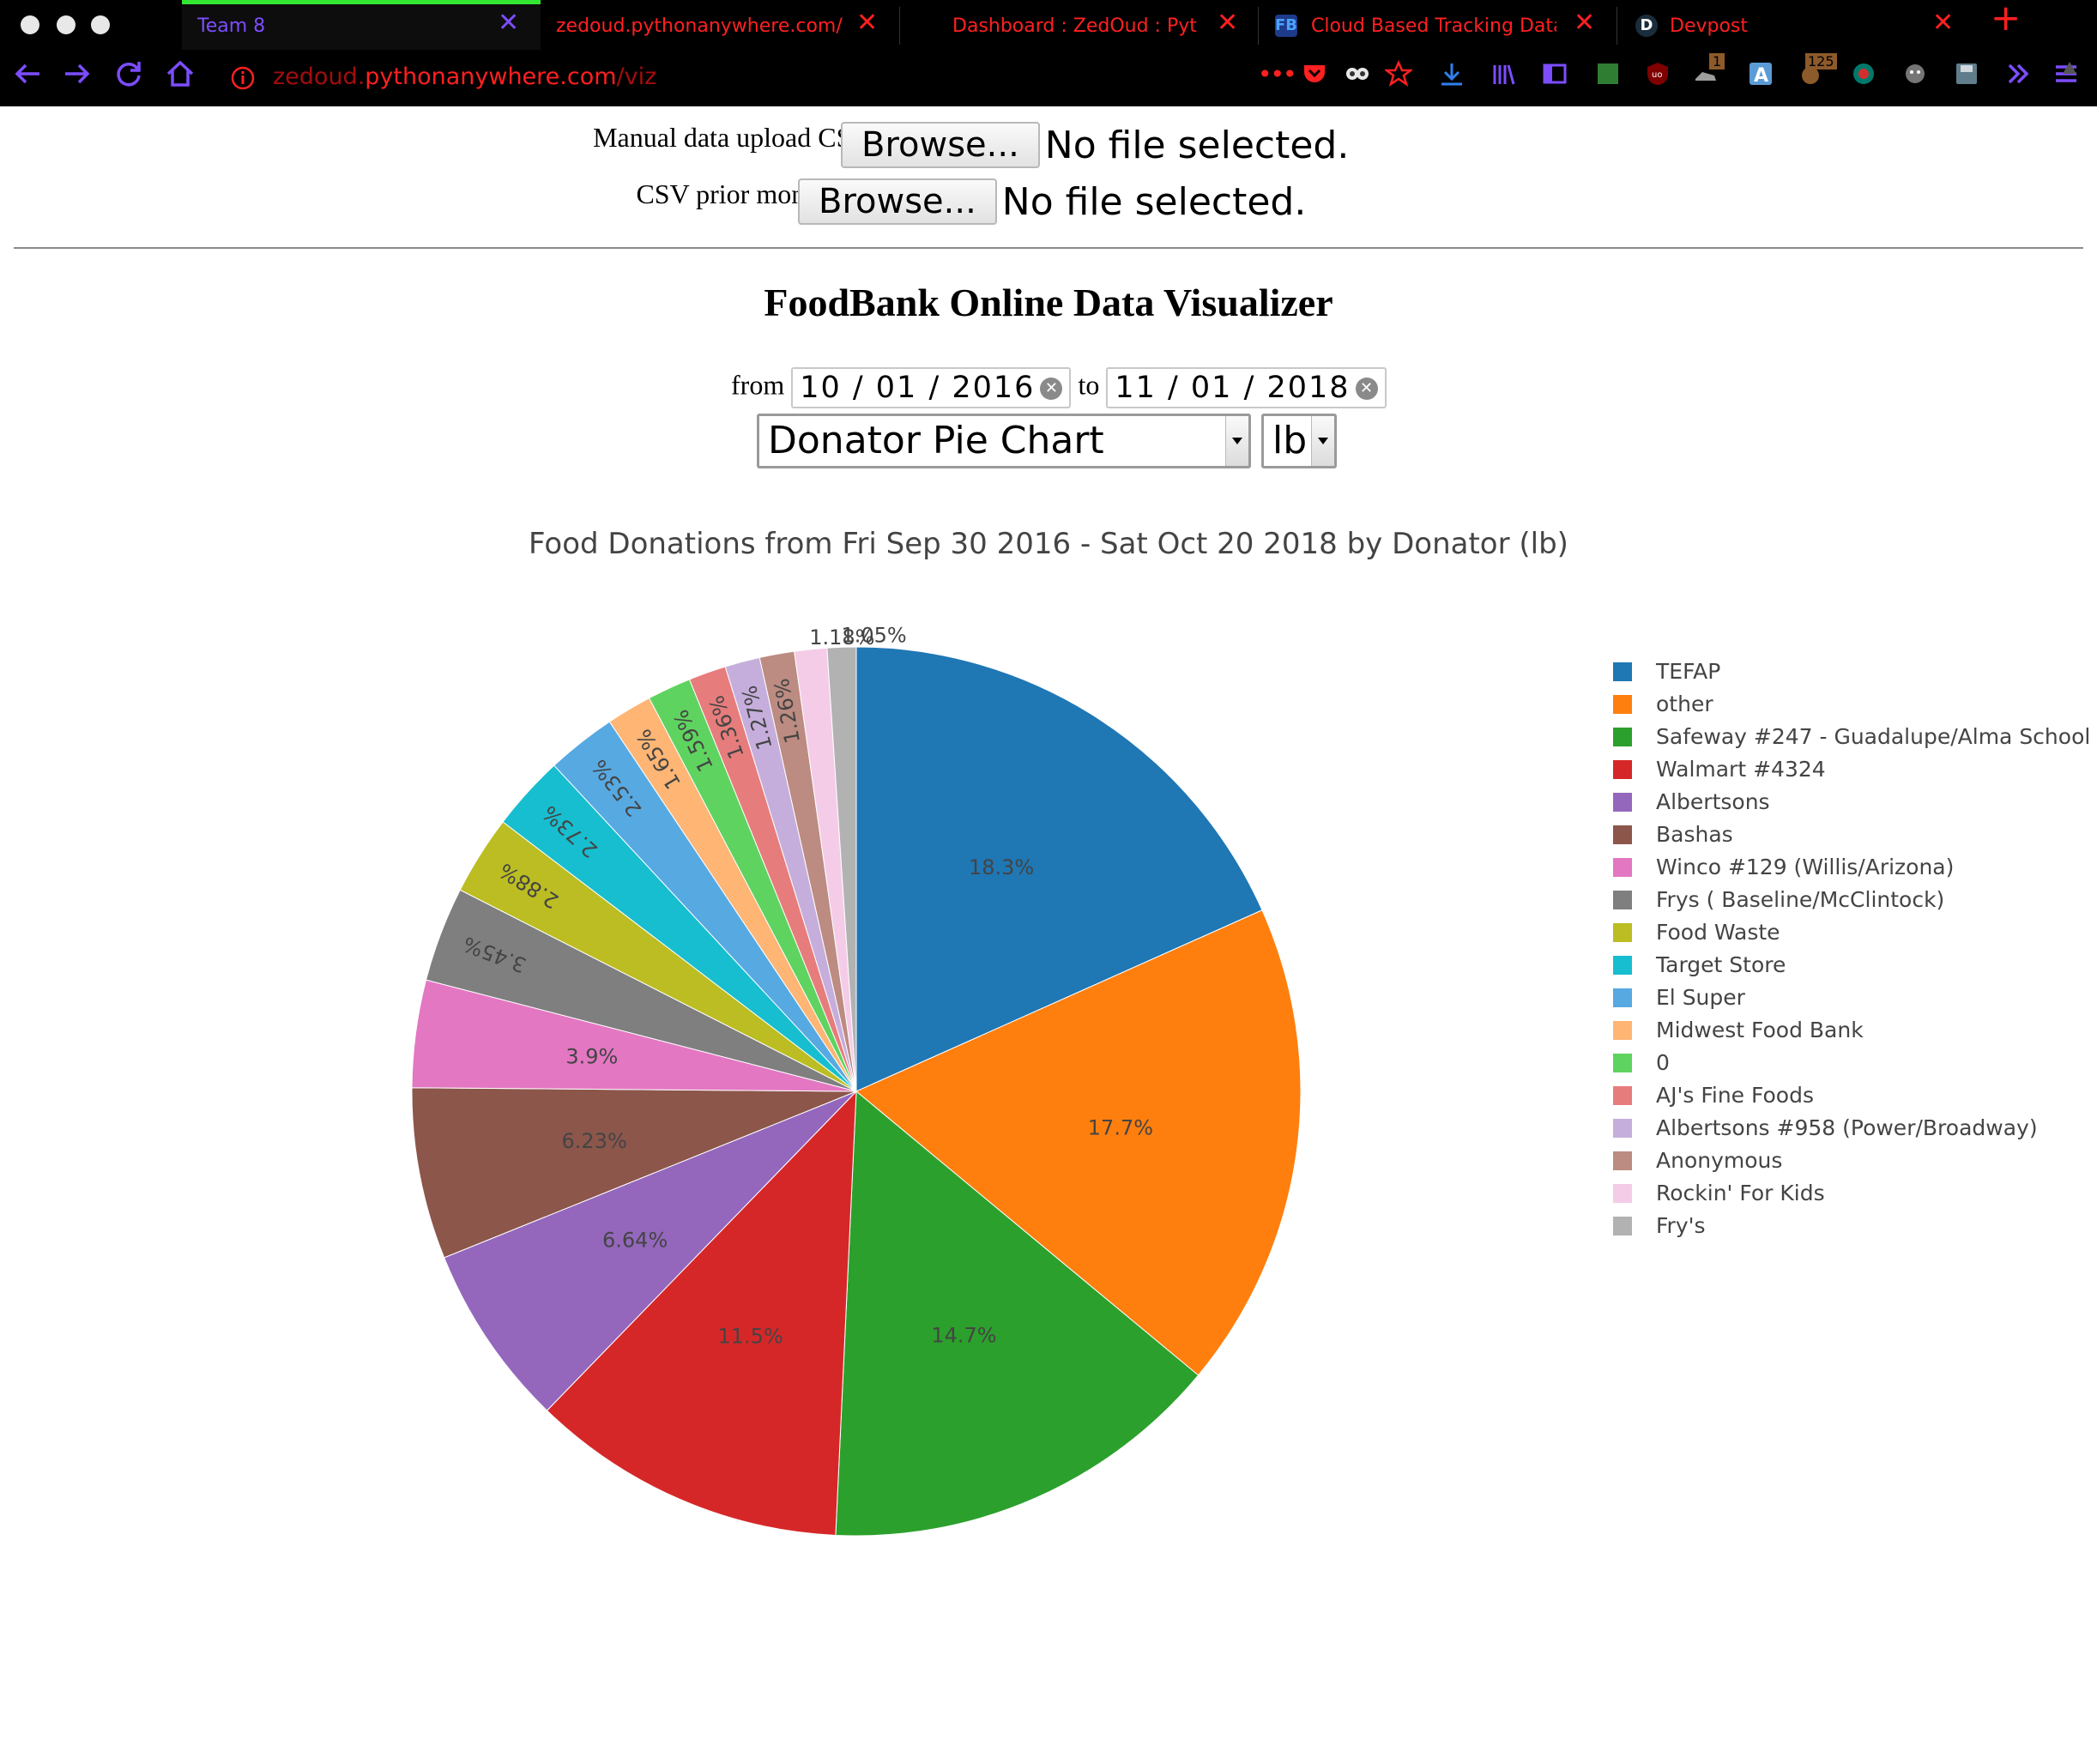  What do you see at coordinates (1700, 997) in the screenshot?
I see `legend-label: El Super` at bounding box center [1700, 997].